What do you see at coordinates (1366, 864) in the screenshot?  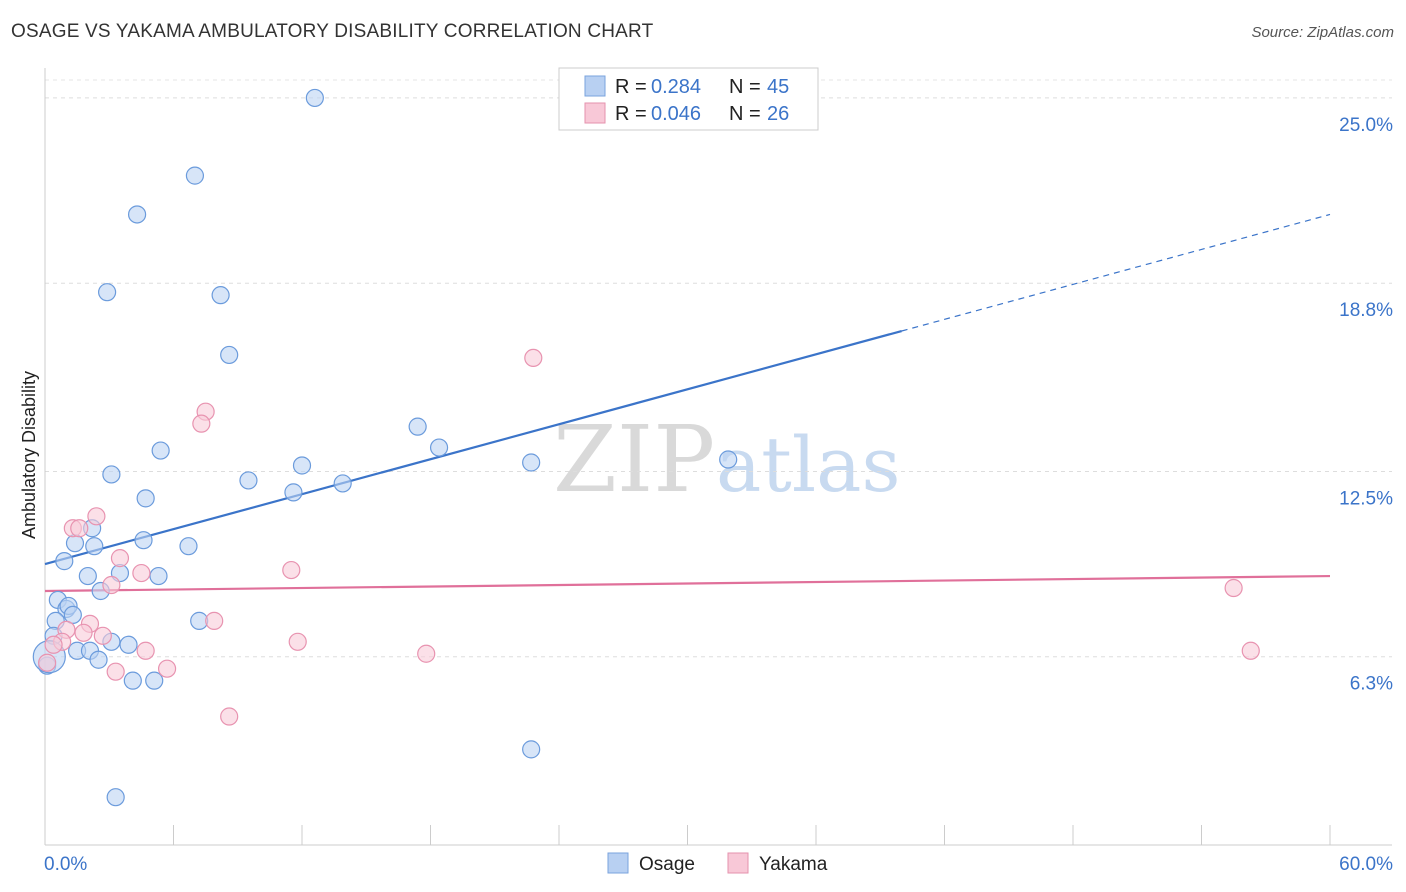 I see `x-tick-label-max: 60.0%` at bounding box center [1366, 864].